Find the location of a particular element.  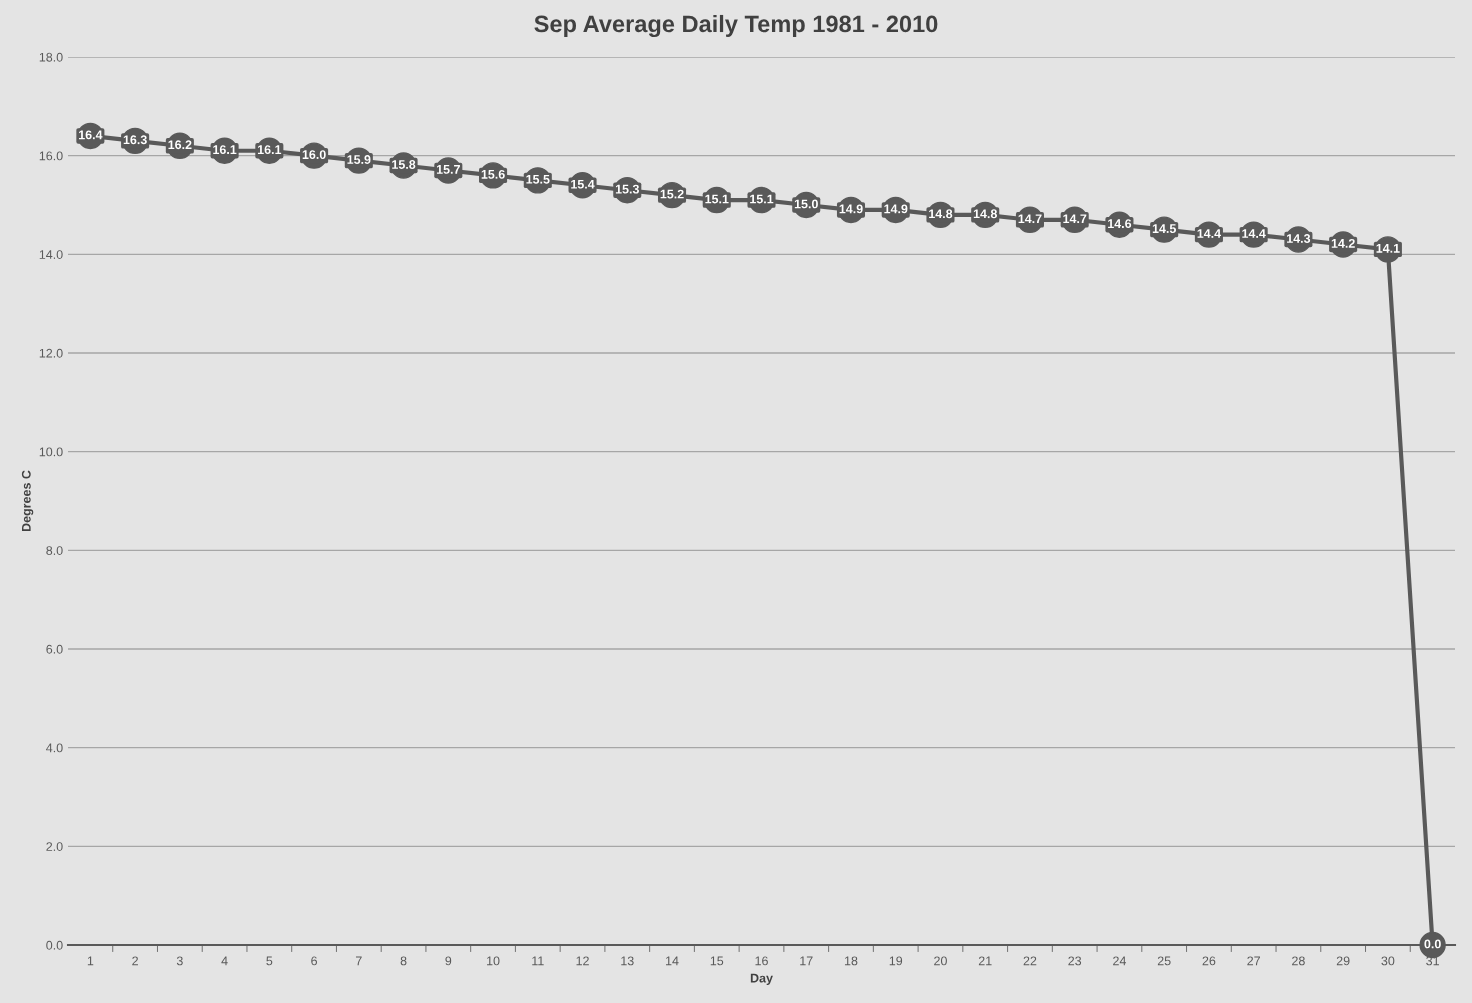

y-tick-label: 6.0 is located at coordinates (54, 649).